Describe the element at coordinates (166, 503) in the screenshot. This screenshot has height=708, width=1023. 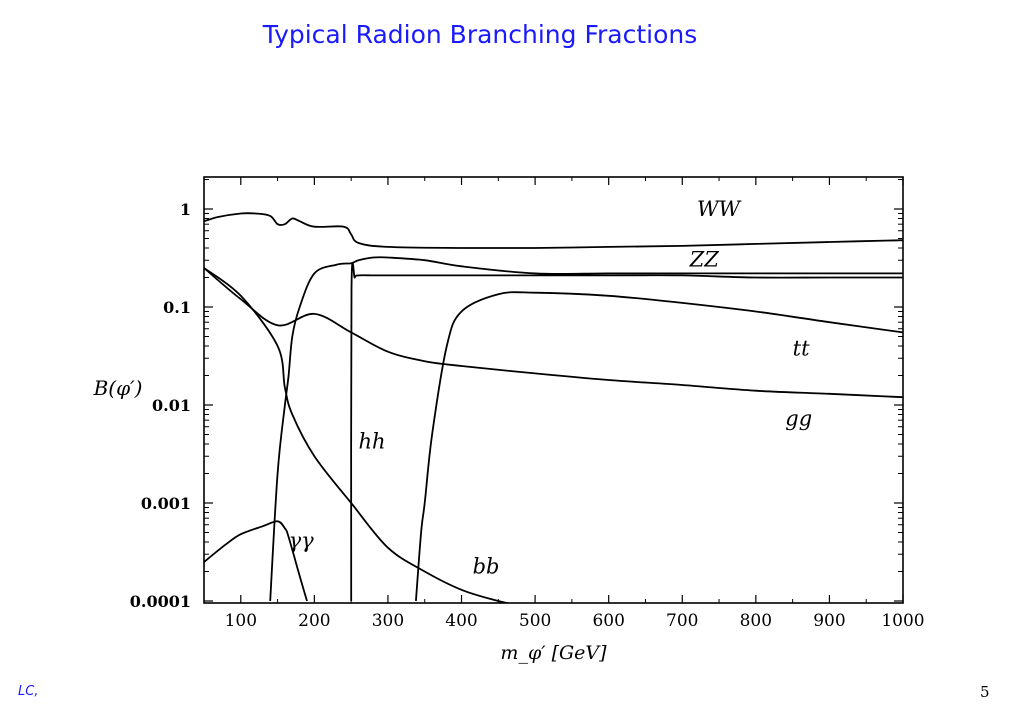
I see `y-tick-label: 0.001` at that location.